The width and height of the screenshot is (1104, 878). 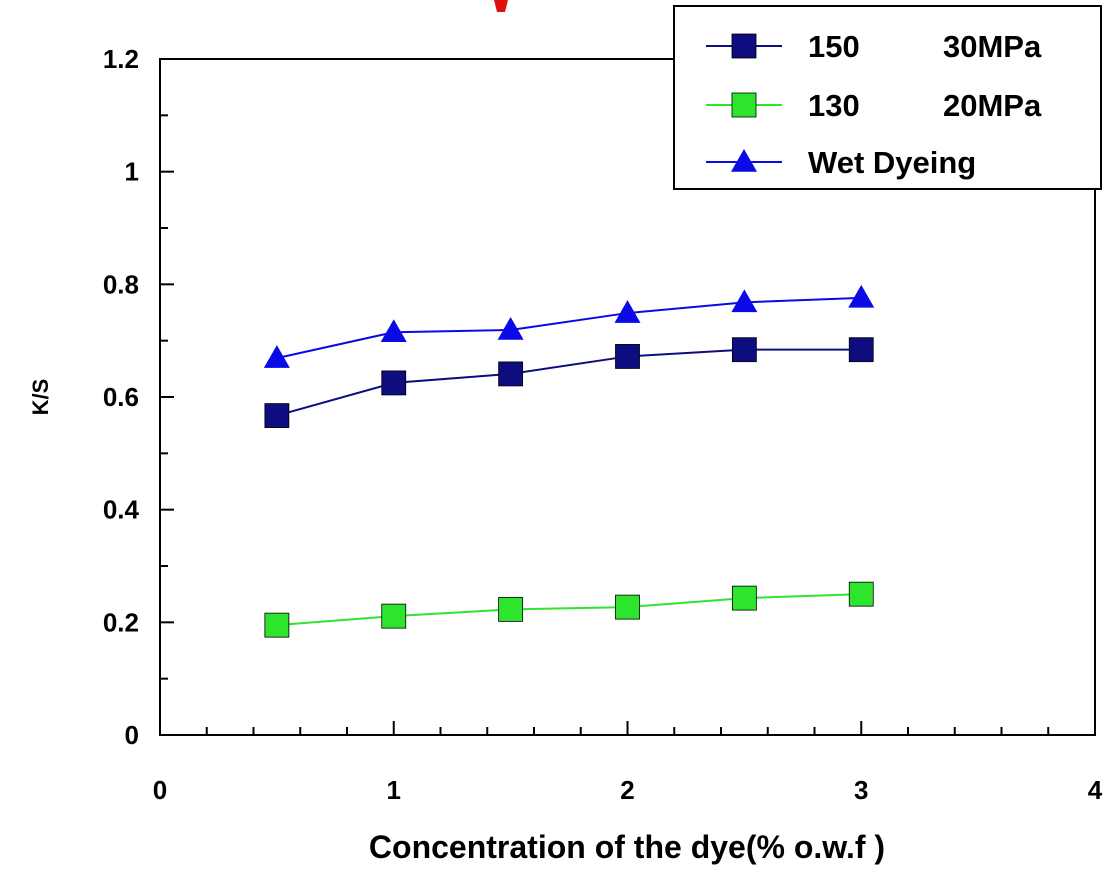 I want to click on y-tick-label: 0.4, so click(x=121, y=510).